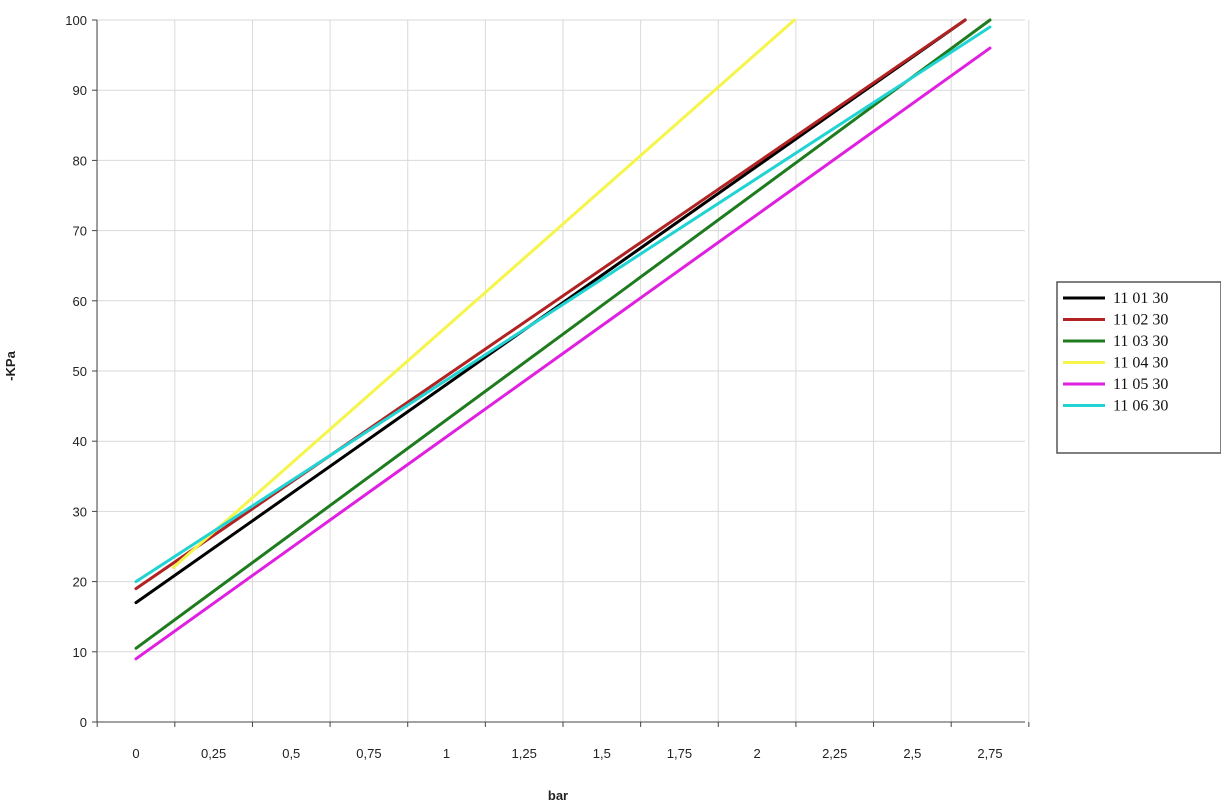 This screenshot has height=804, width=1221. What do you see at coordinates (80, 511) in the screenshot?
I see `y-tick-label: 30` at bounding box center [80, 511].